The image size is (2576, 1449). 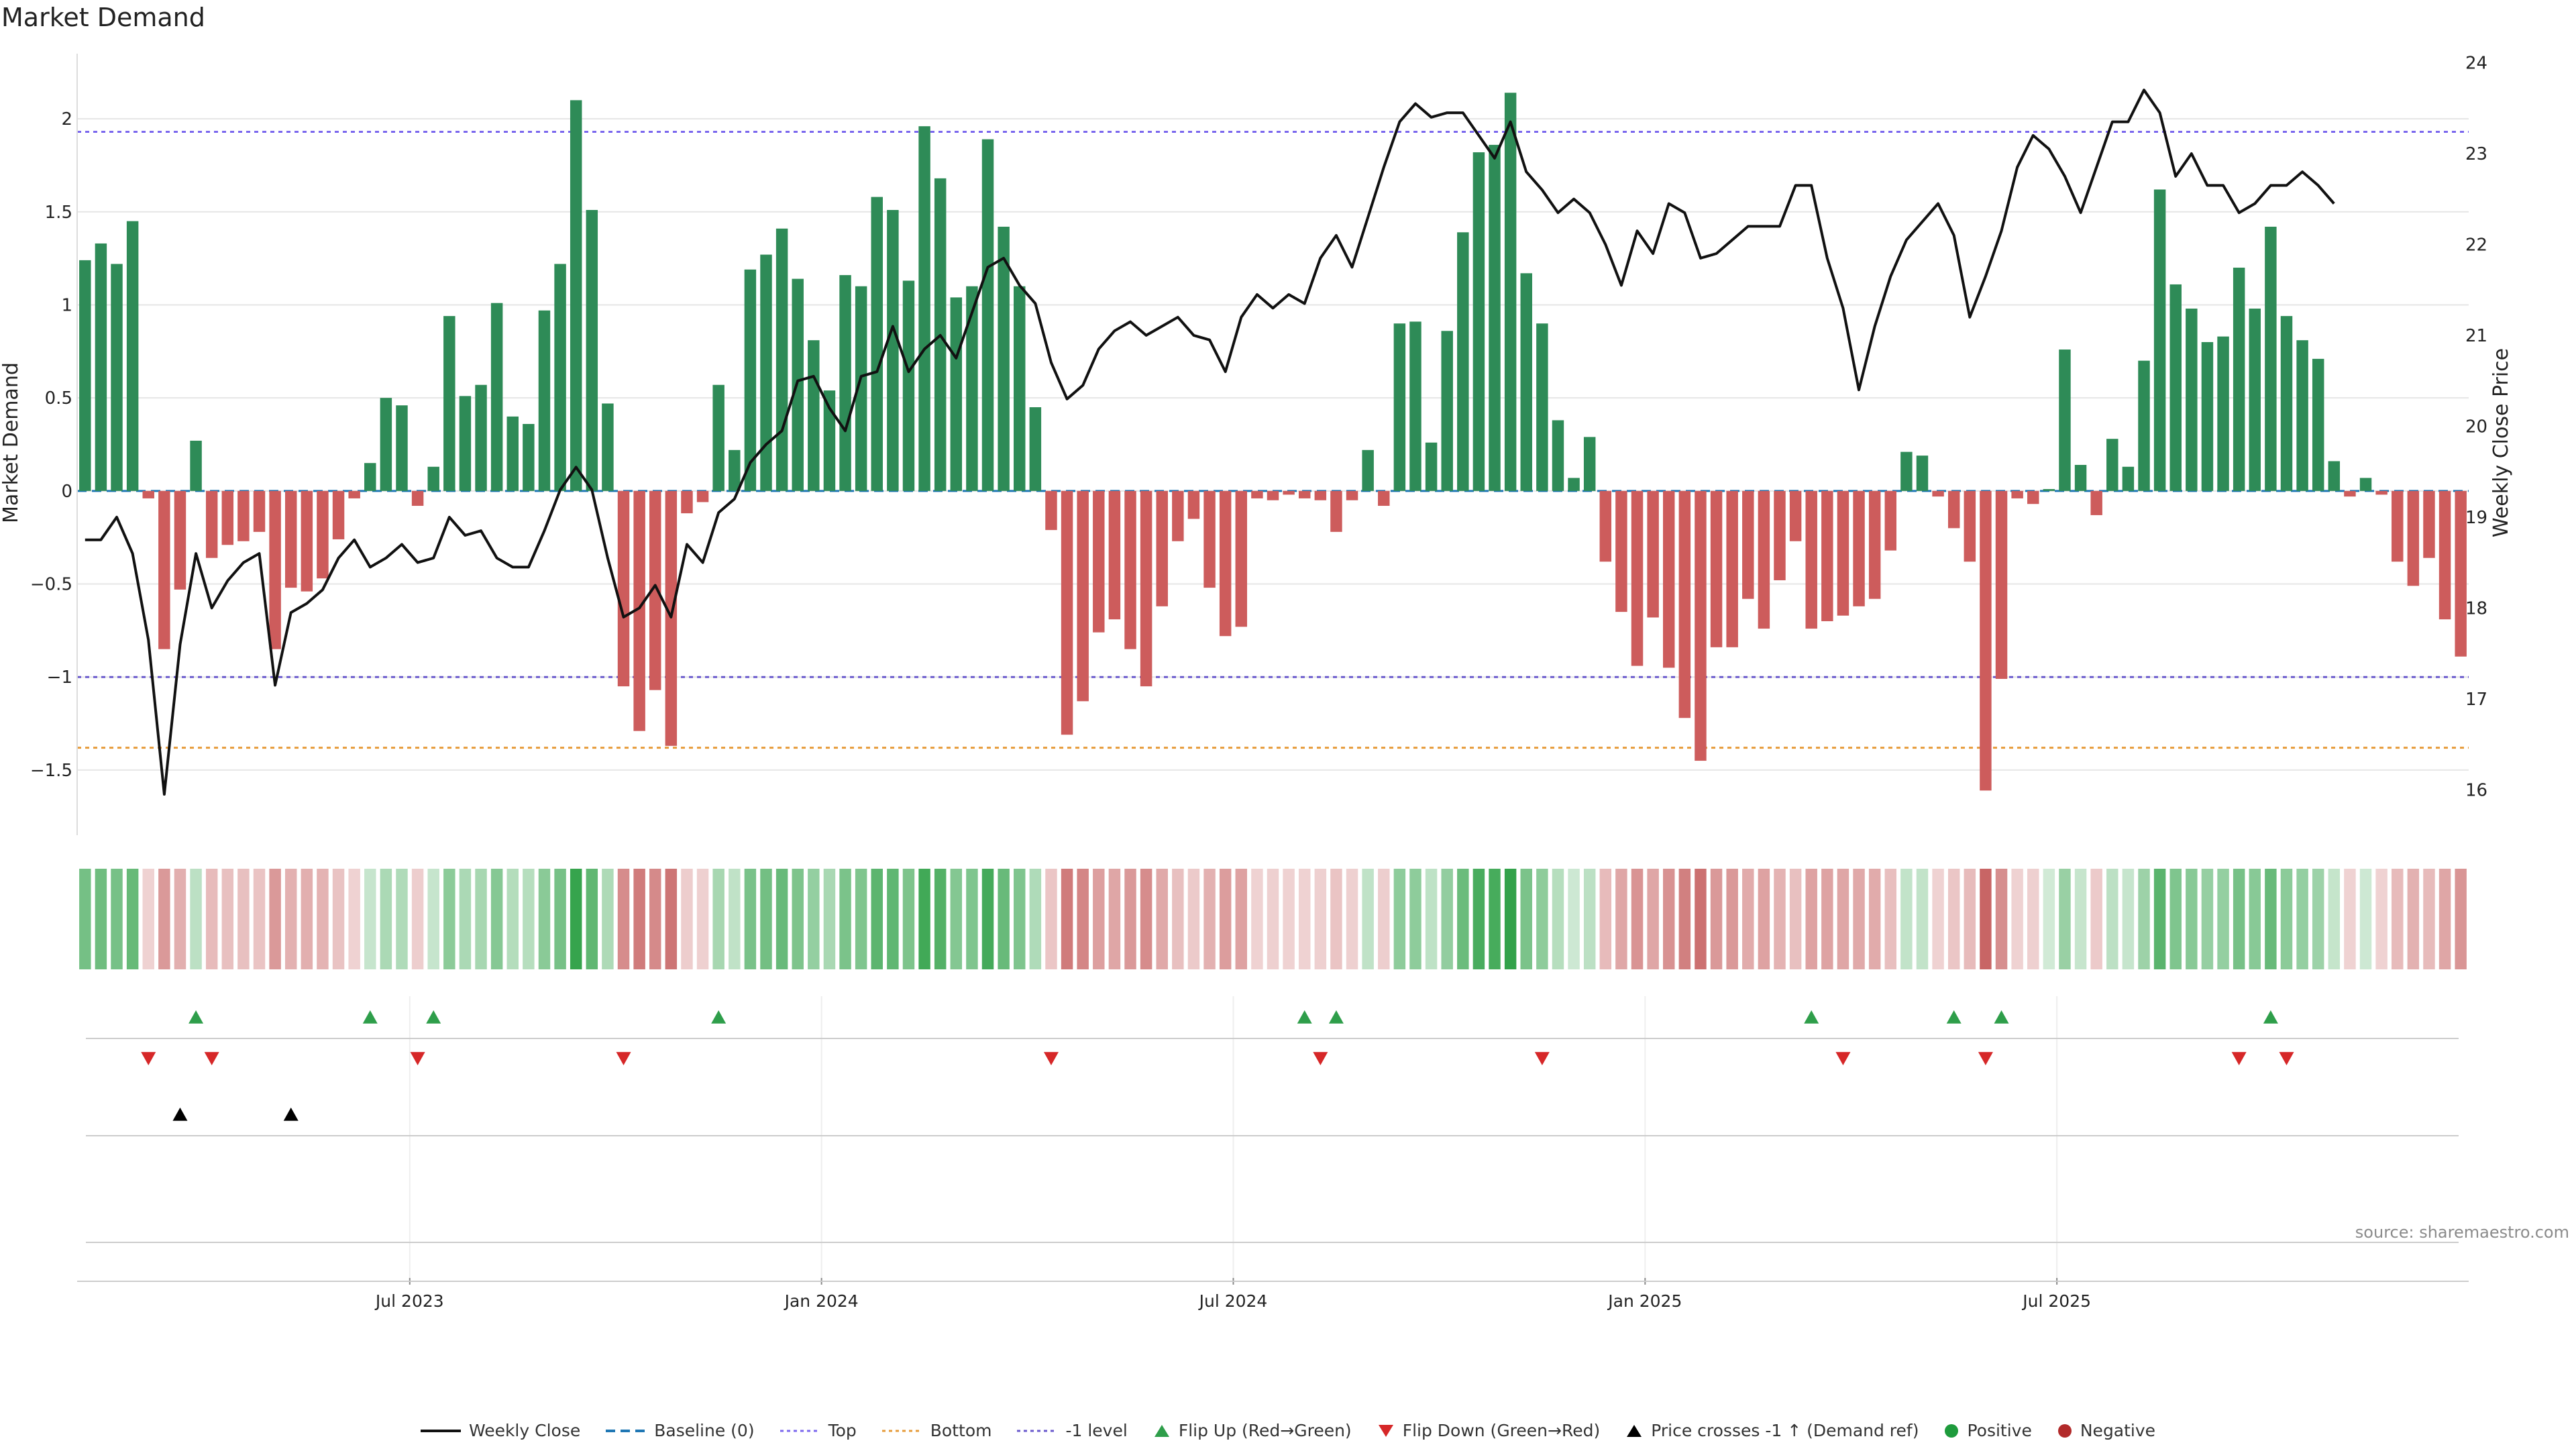 What do you see at coordinates (66, 119) in the screenshot?
I see `y-tick-label-left: 2` at bounding box center [66, 119].